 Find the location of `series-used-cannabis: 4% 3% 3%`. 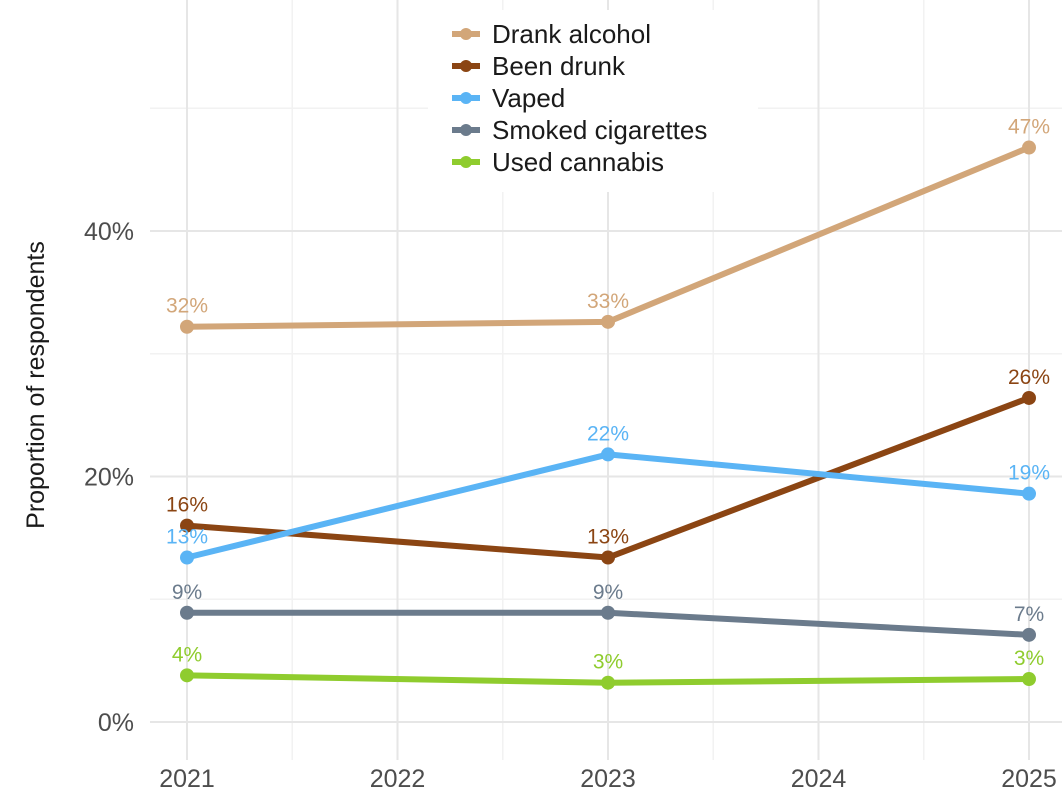

series-used-cannabis: 4% 3% 3% is located at coordinates (608, 666).